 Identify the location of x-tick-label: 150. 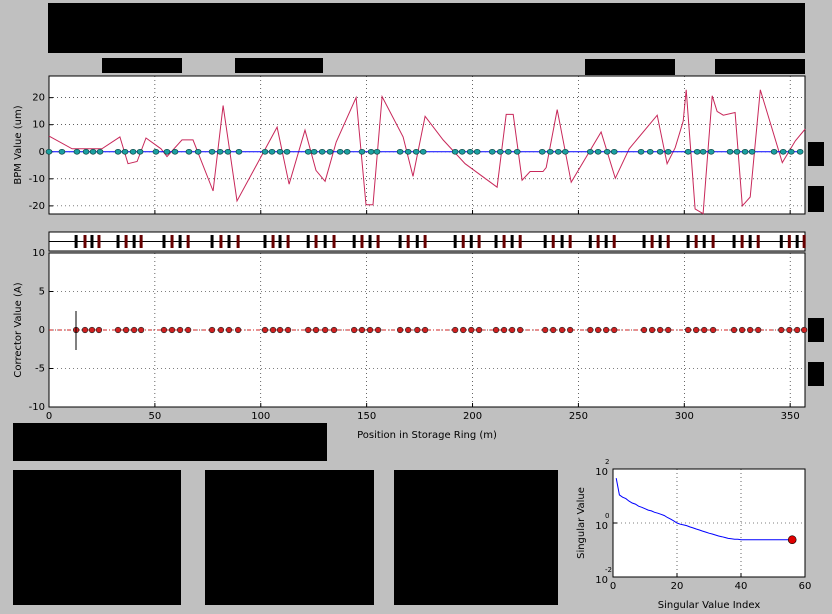
(366, 416).